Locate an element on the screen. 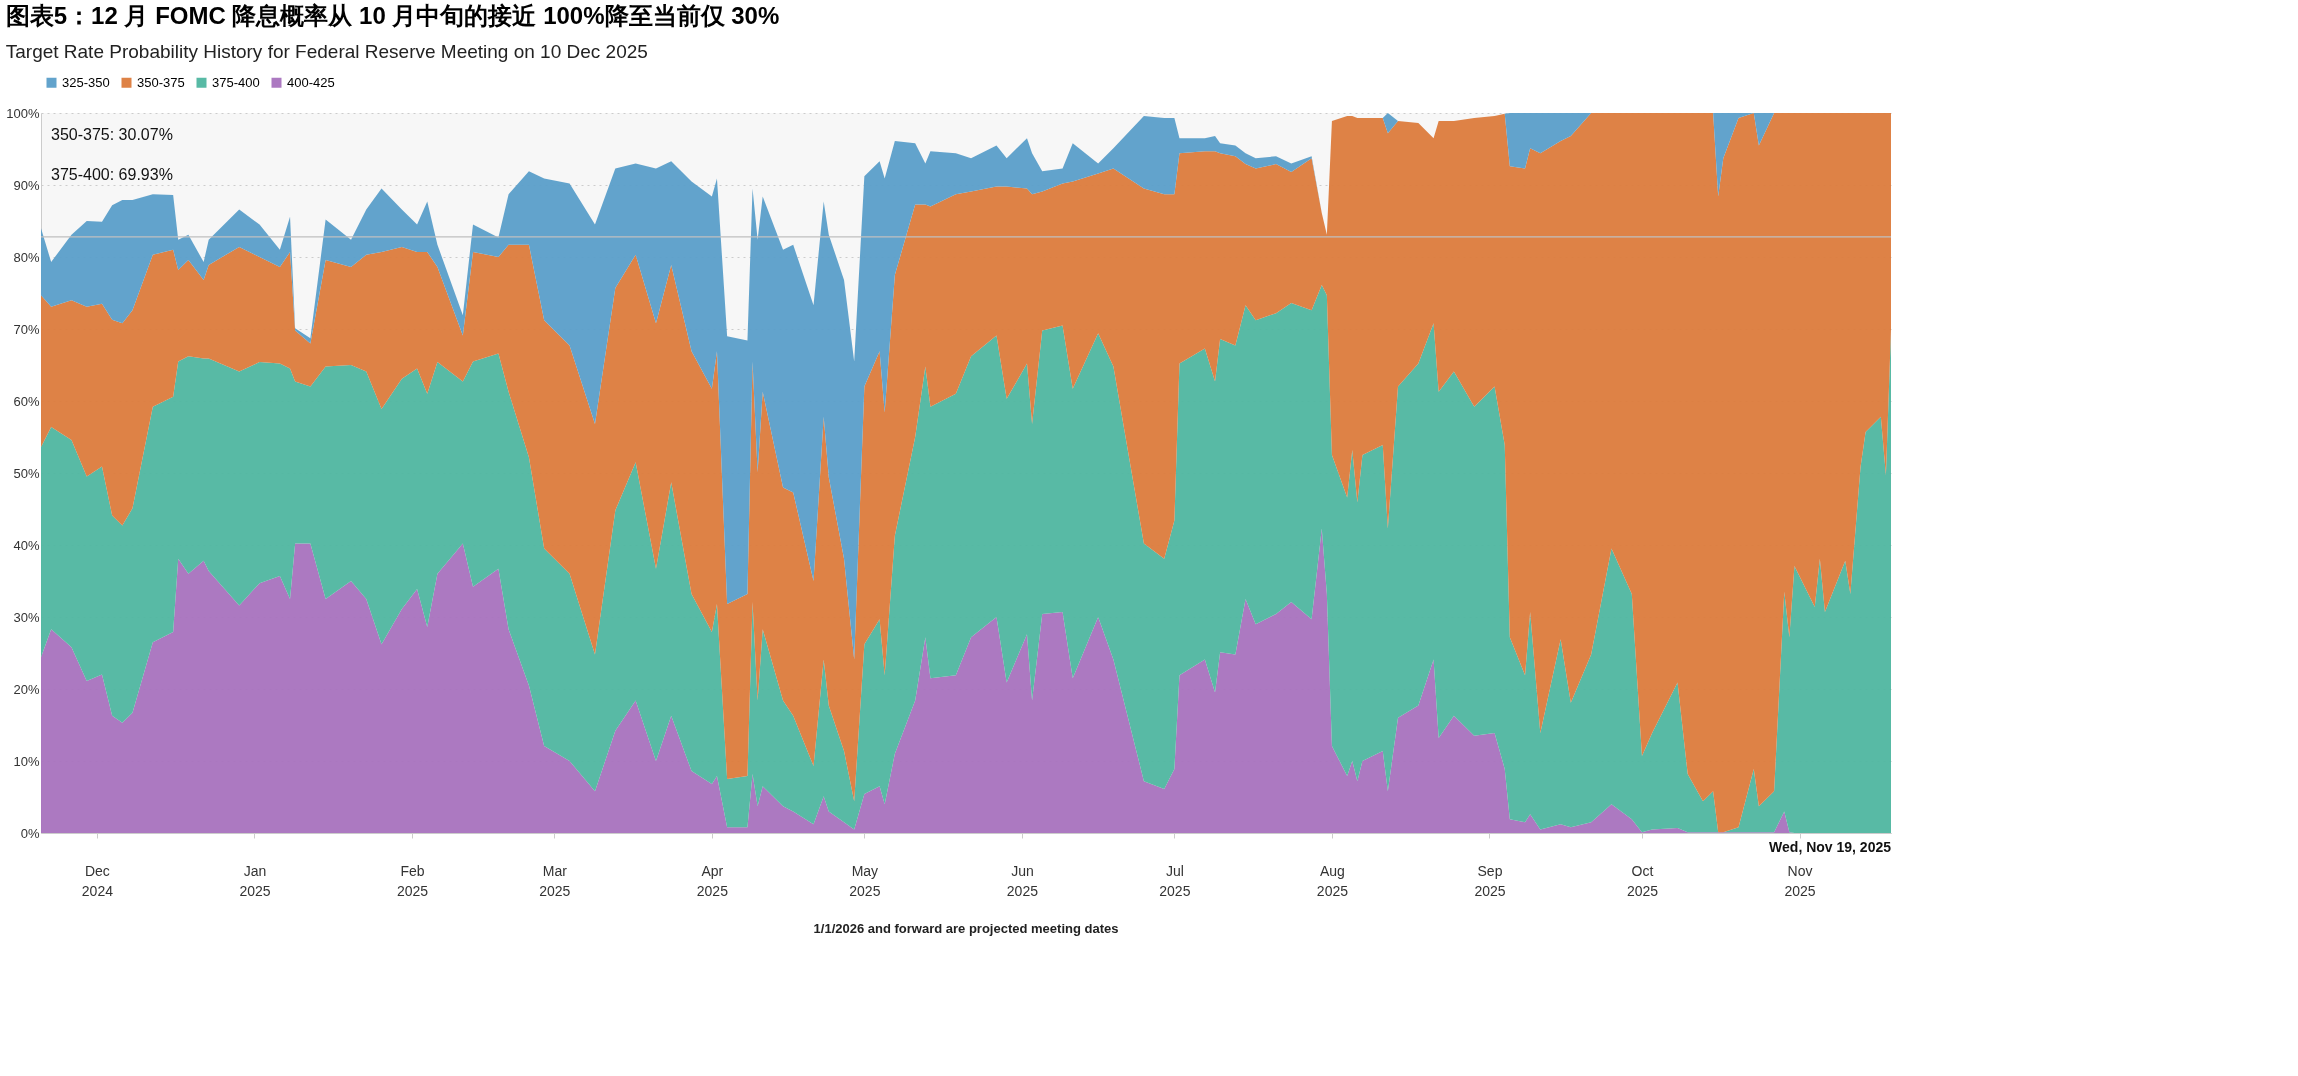 This screenshot has width=2298, height=1076. y-tick-label: 30% is located at coordinates (26, 617).